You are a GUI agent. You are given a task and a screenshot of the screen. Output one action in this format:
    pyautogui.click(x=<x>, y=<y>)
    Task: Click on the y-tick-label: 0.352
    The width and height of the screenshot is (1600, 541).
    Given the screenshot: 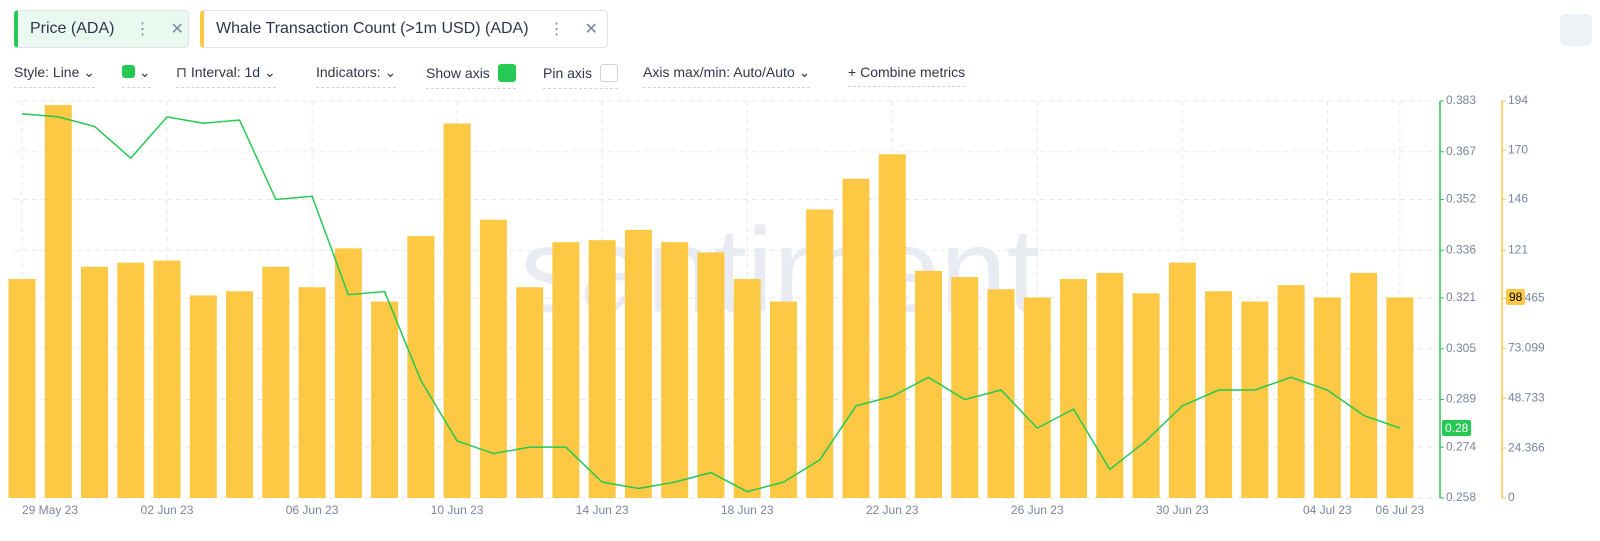 What is the action you would take?
    pyautogui.click(x=1461, y=199)
    